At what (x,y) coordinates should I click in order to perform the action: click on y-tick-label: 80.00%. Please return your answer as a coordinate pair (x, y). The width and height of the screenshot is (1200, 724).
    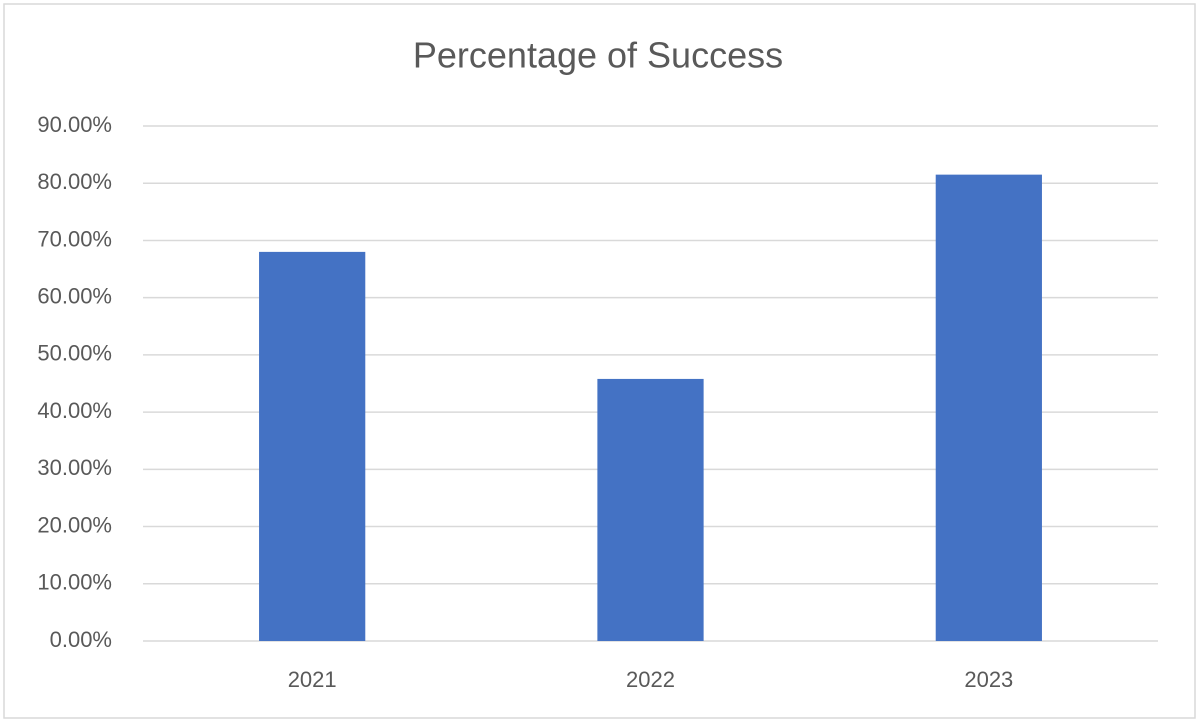
    Looking at the image, I should click on (74, 181).